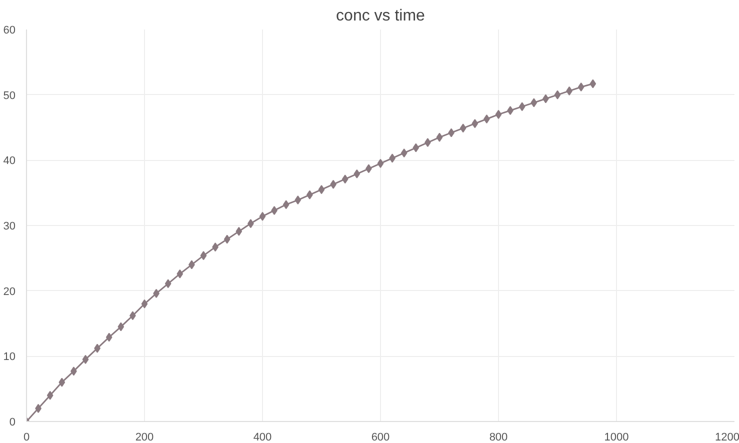 The image size is (739, 443). What do you see at coordinates (12, 422) in the screenshot?
I see `y-tick-label: 0` at bounding box center [12, 422].